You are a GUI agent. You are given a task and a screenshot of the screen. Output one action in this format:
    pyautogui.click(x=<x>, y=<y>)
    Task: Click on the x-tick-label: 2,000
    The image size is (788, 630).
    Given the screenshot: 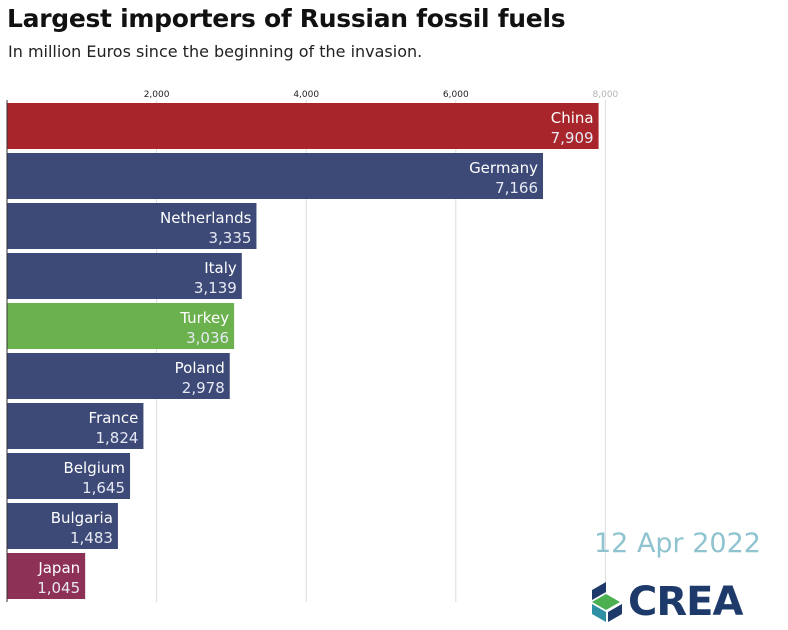 What is the action you would take?
    pyautogui.click(x=157, y=95)
    